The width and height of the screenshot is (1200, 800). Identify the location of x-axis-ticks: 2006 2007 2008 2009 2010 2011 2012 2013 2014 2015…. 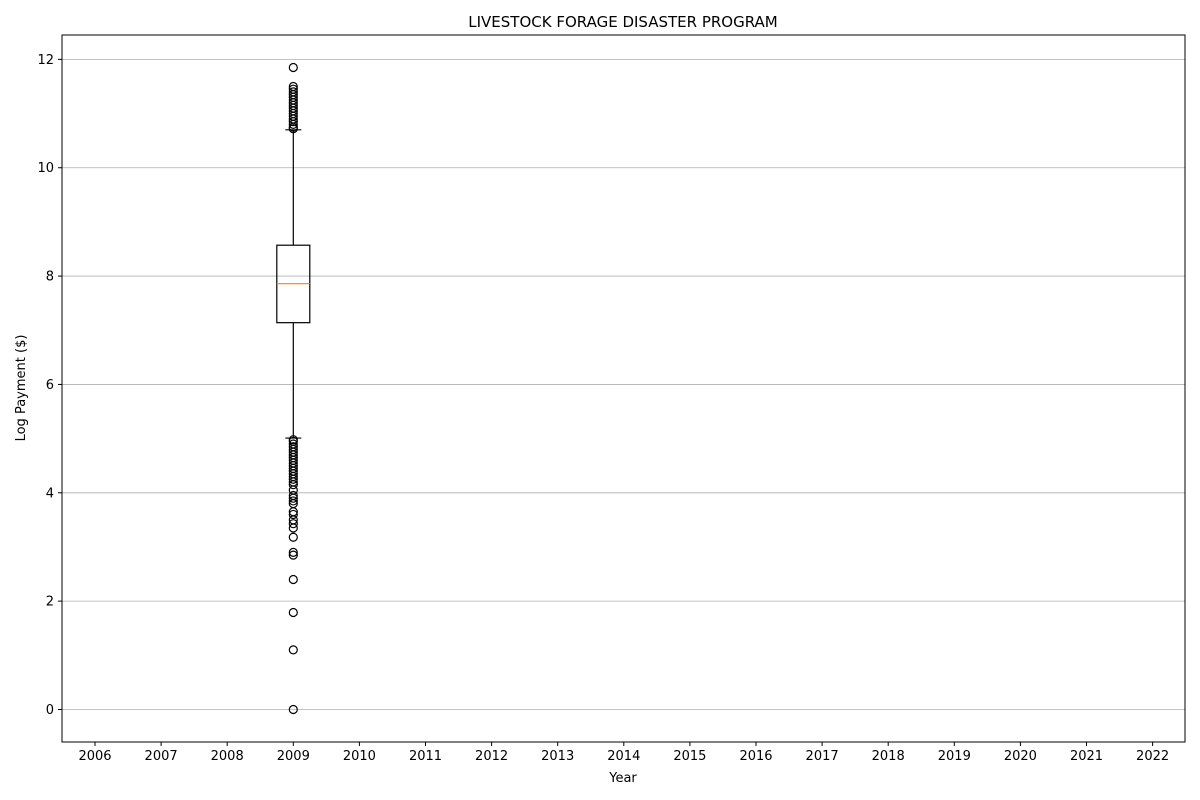
(623, 753).